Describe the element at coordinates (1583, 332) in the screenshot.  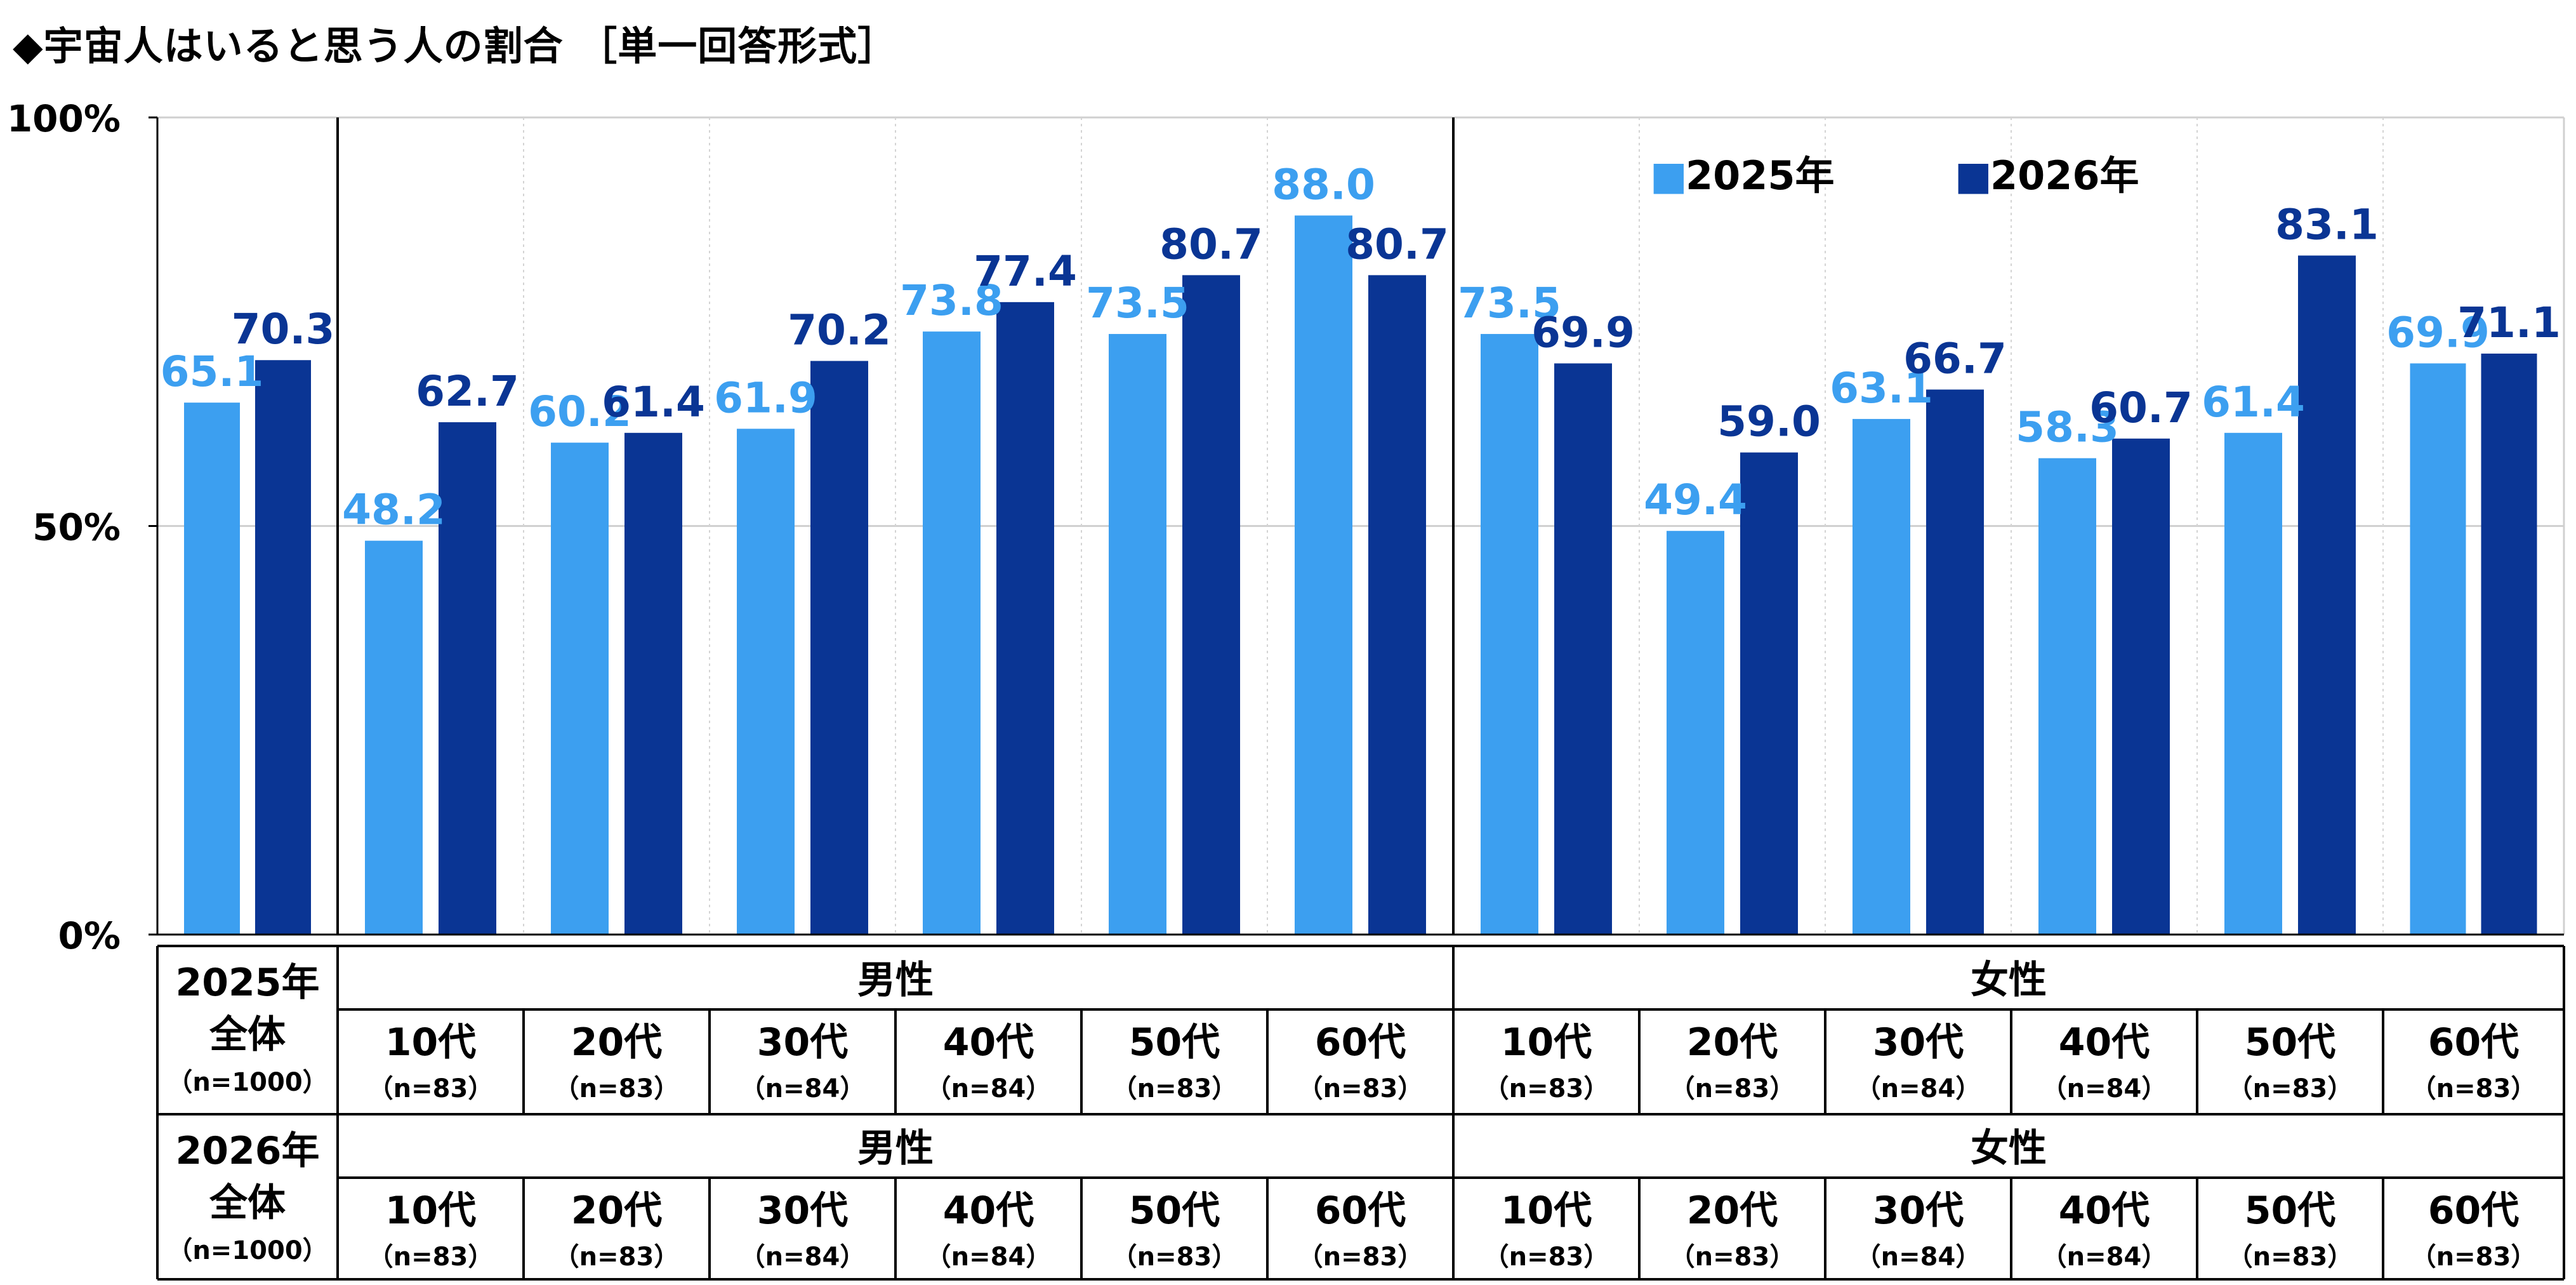
I see `data-label-2026: 69.9` at that location.